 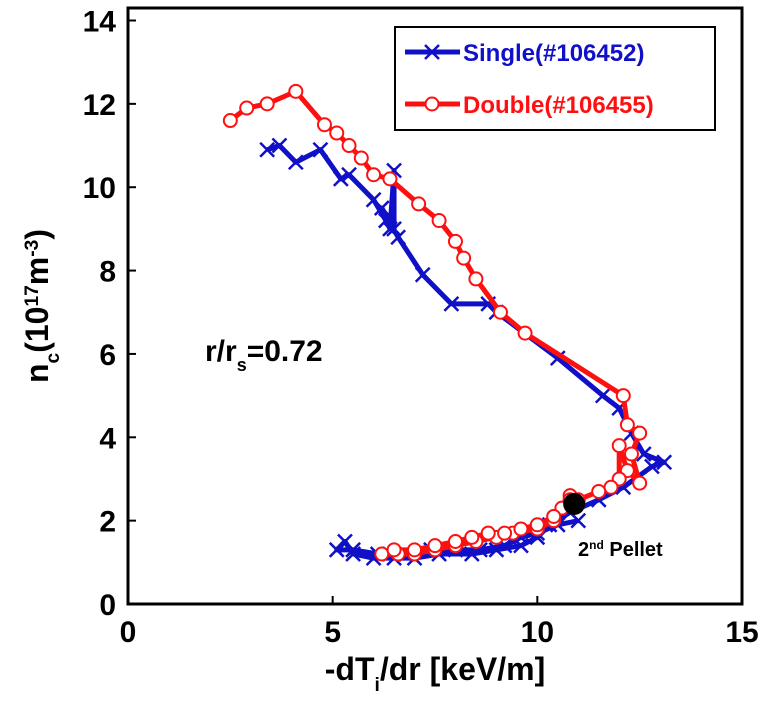 What do you see at coordinates (99, 188) in the screenshot?
I see `y-tick-label: 10` at bounding box center [99, 188].